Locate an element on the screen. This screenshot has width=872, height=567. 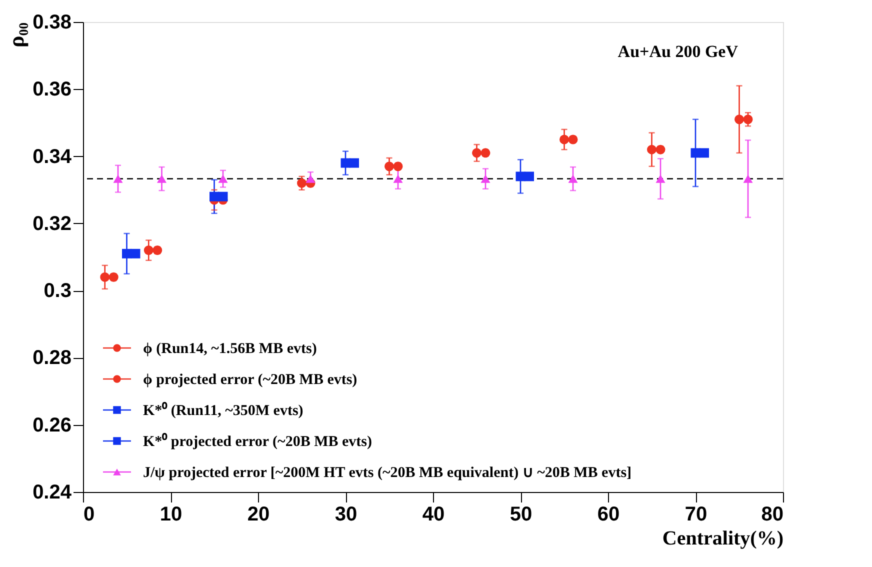
y-axis-title: ρ₀₀ is located at coordinates (16, 35).